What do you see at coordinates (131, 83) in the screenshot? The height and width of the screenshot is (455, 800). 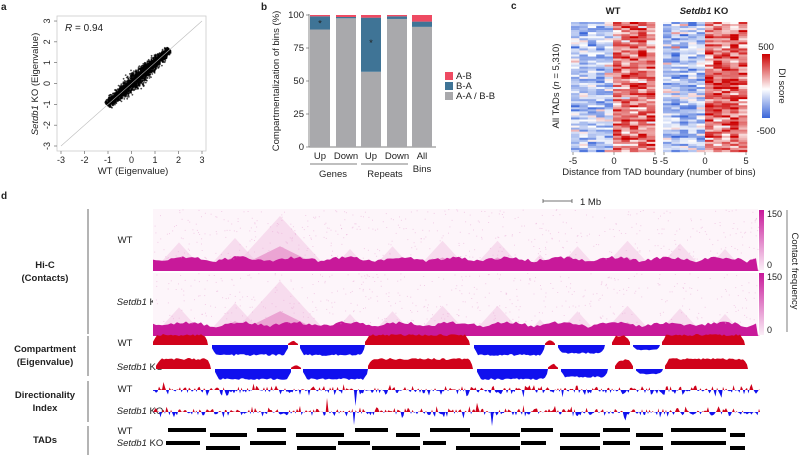 I see `diagonal-line` at bounding box center [131, 83].